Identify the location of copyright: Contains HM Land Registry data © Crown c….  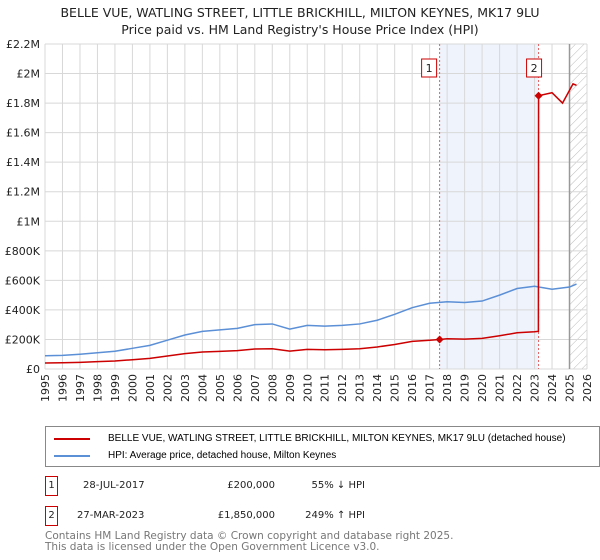
(249, 536).